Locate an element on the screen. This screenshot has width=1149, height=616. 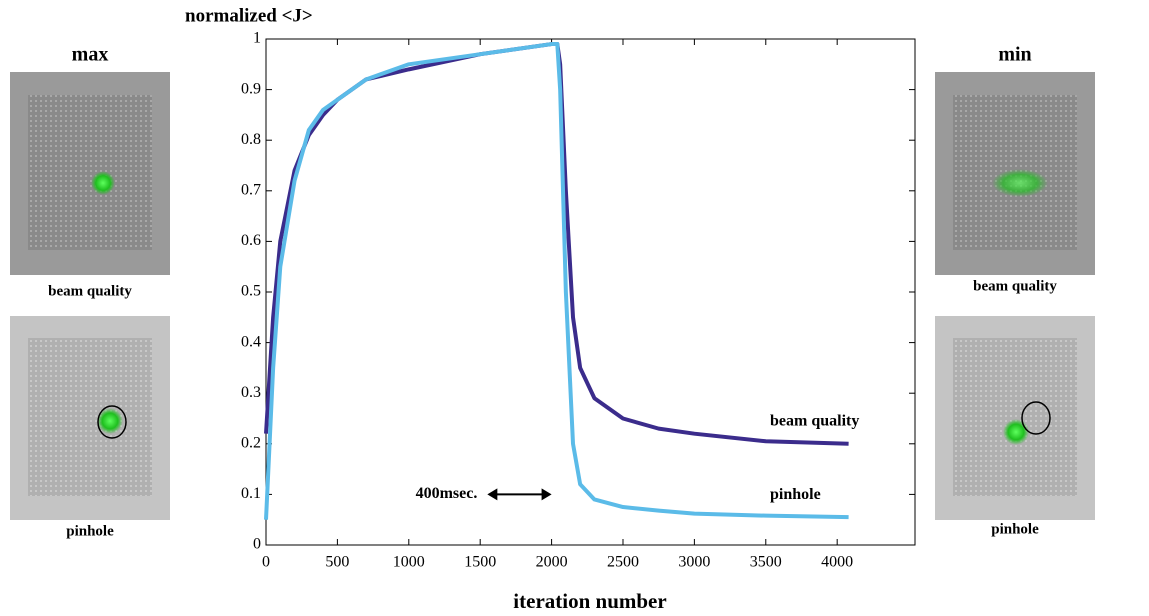
panel-title: max is located at coordinates (90, 55).